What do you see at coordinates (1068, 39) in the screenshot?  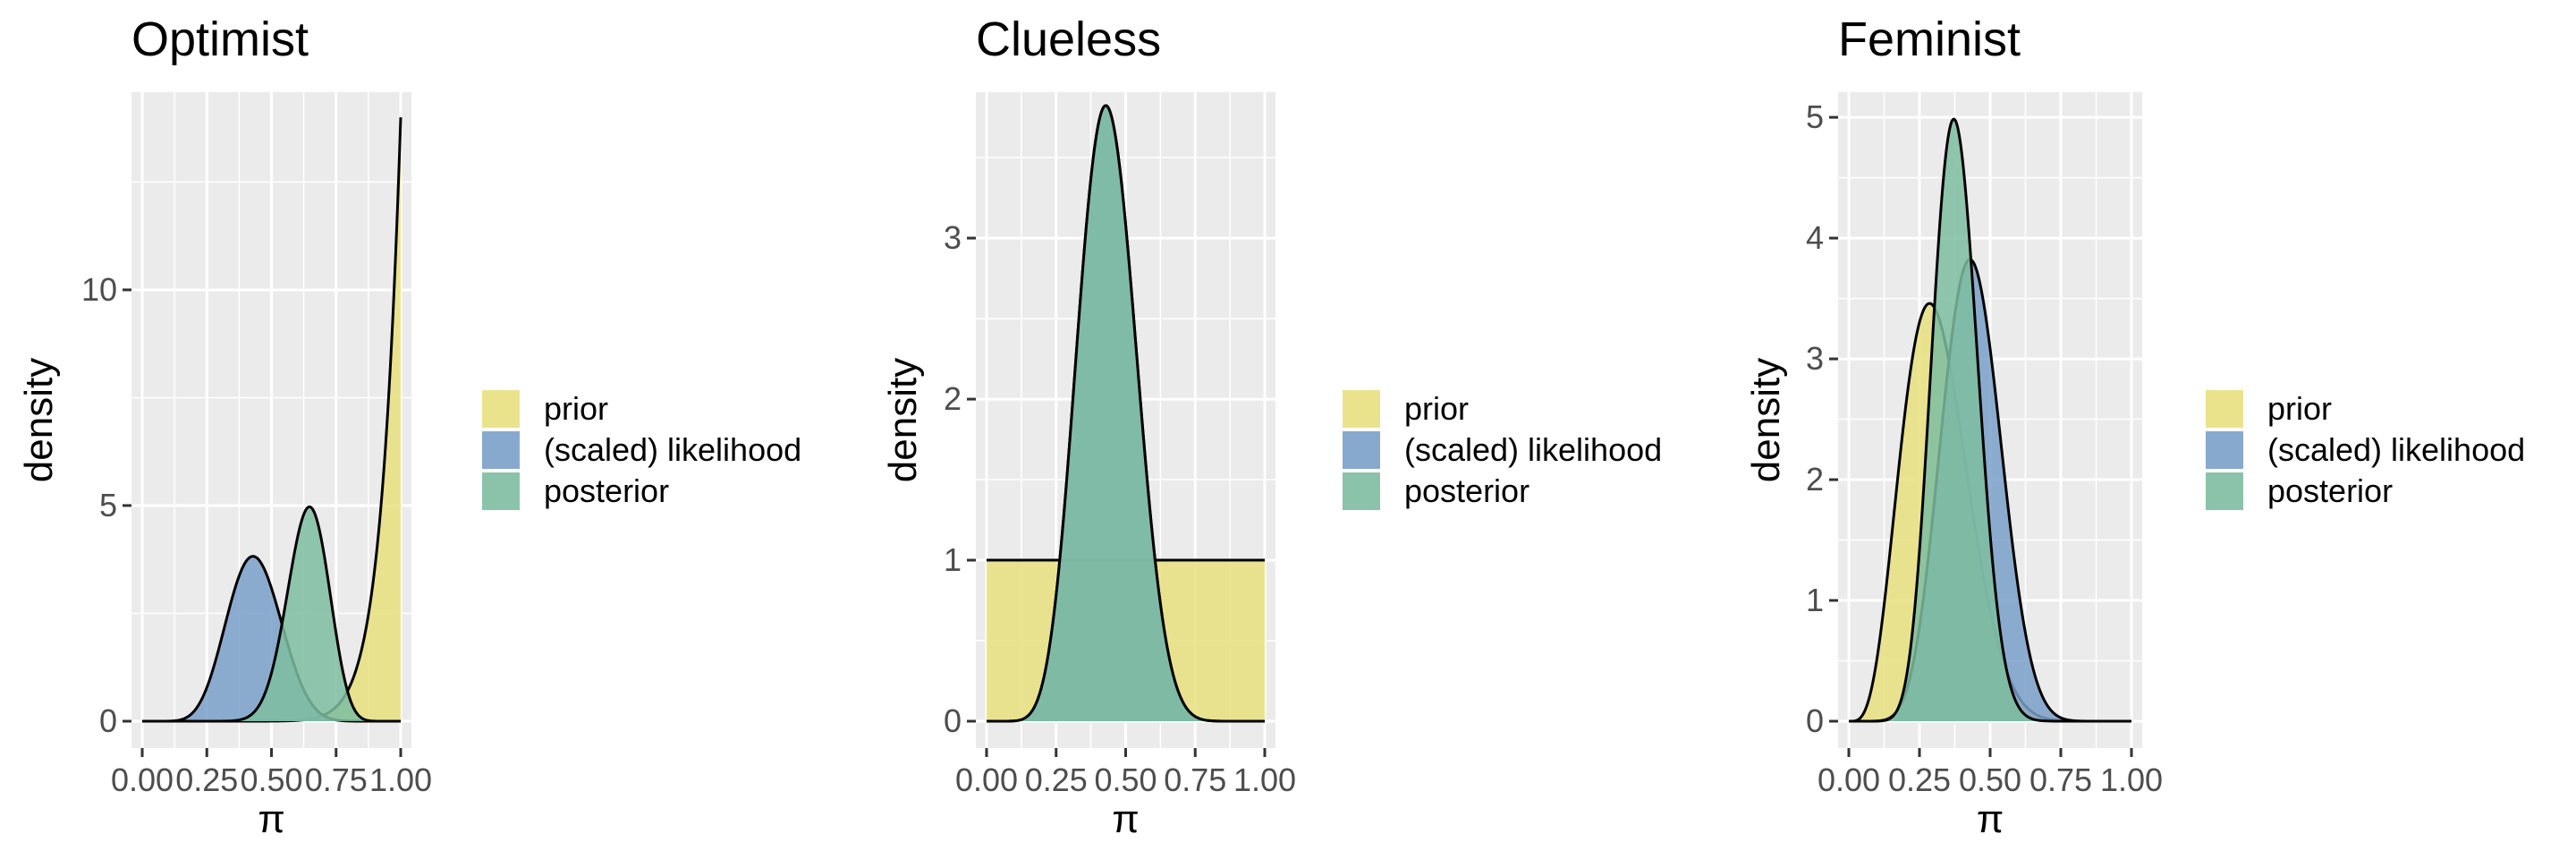 I see `panel-title: Clueless` at bounding box center [1068, 39].